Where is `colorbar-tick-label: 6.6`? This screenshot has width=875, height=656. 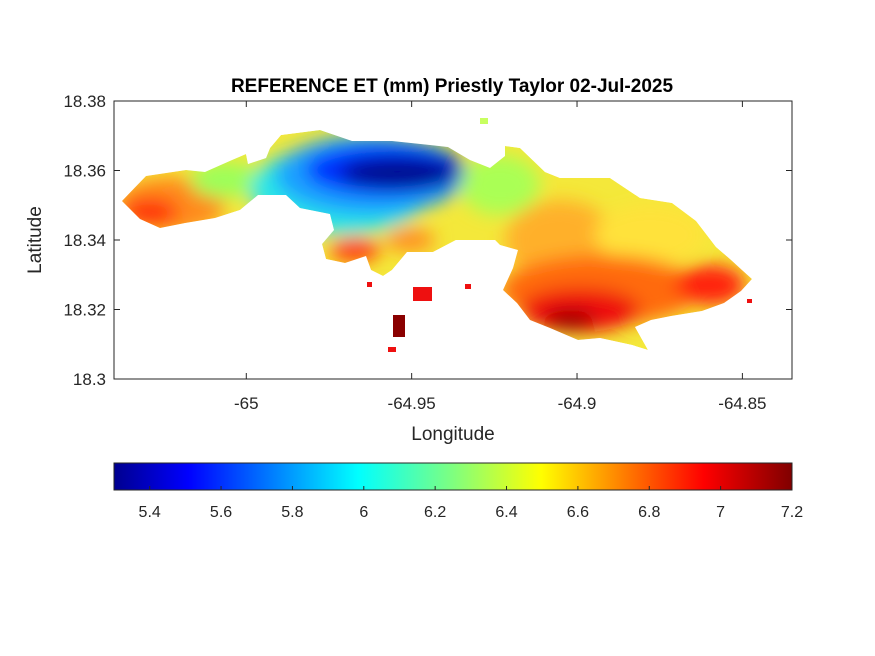
colorbar-tick-label: 6.6 is located at coordinates (578, 512).